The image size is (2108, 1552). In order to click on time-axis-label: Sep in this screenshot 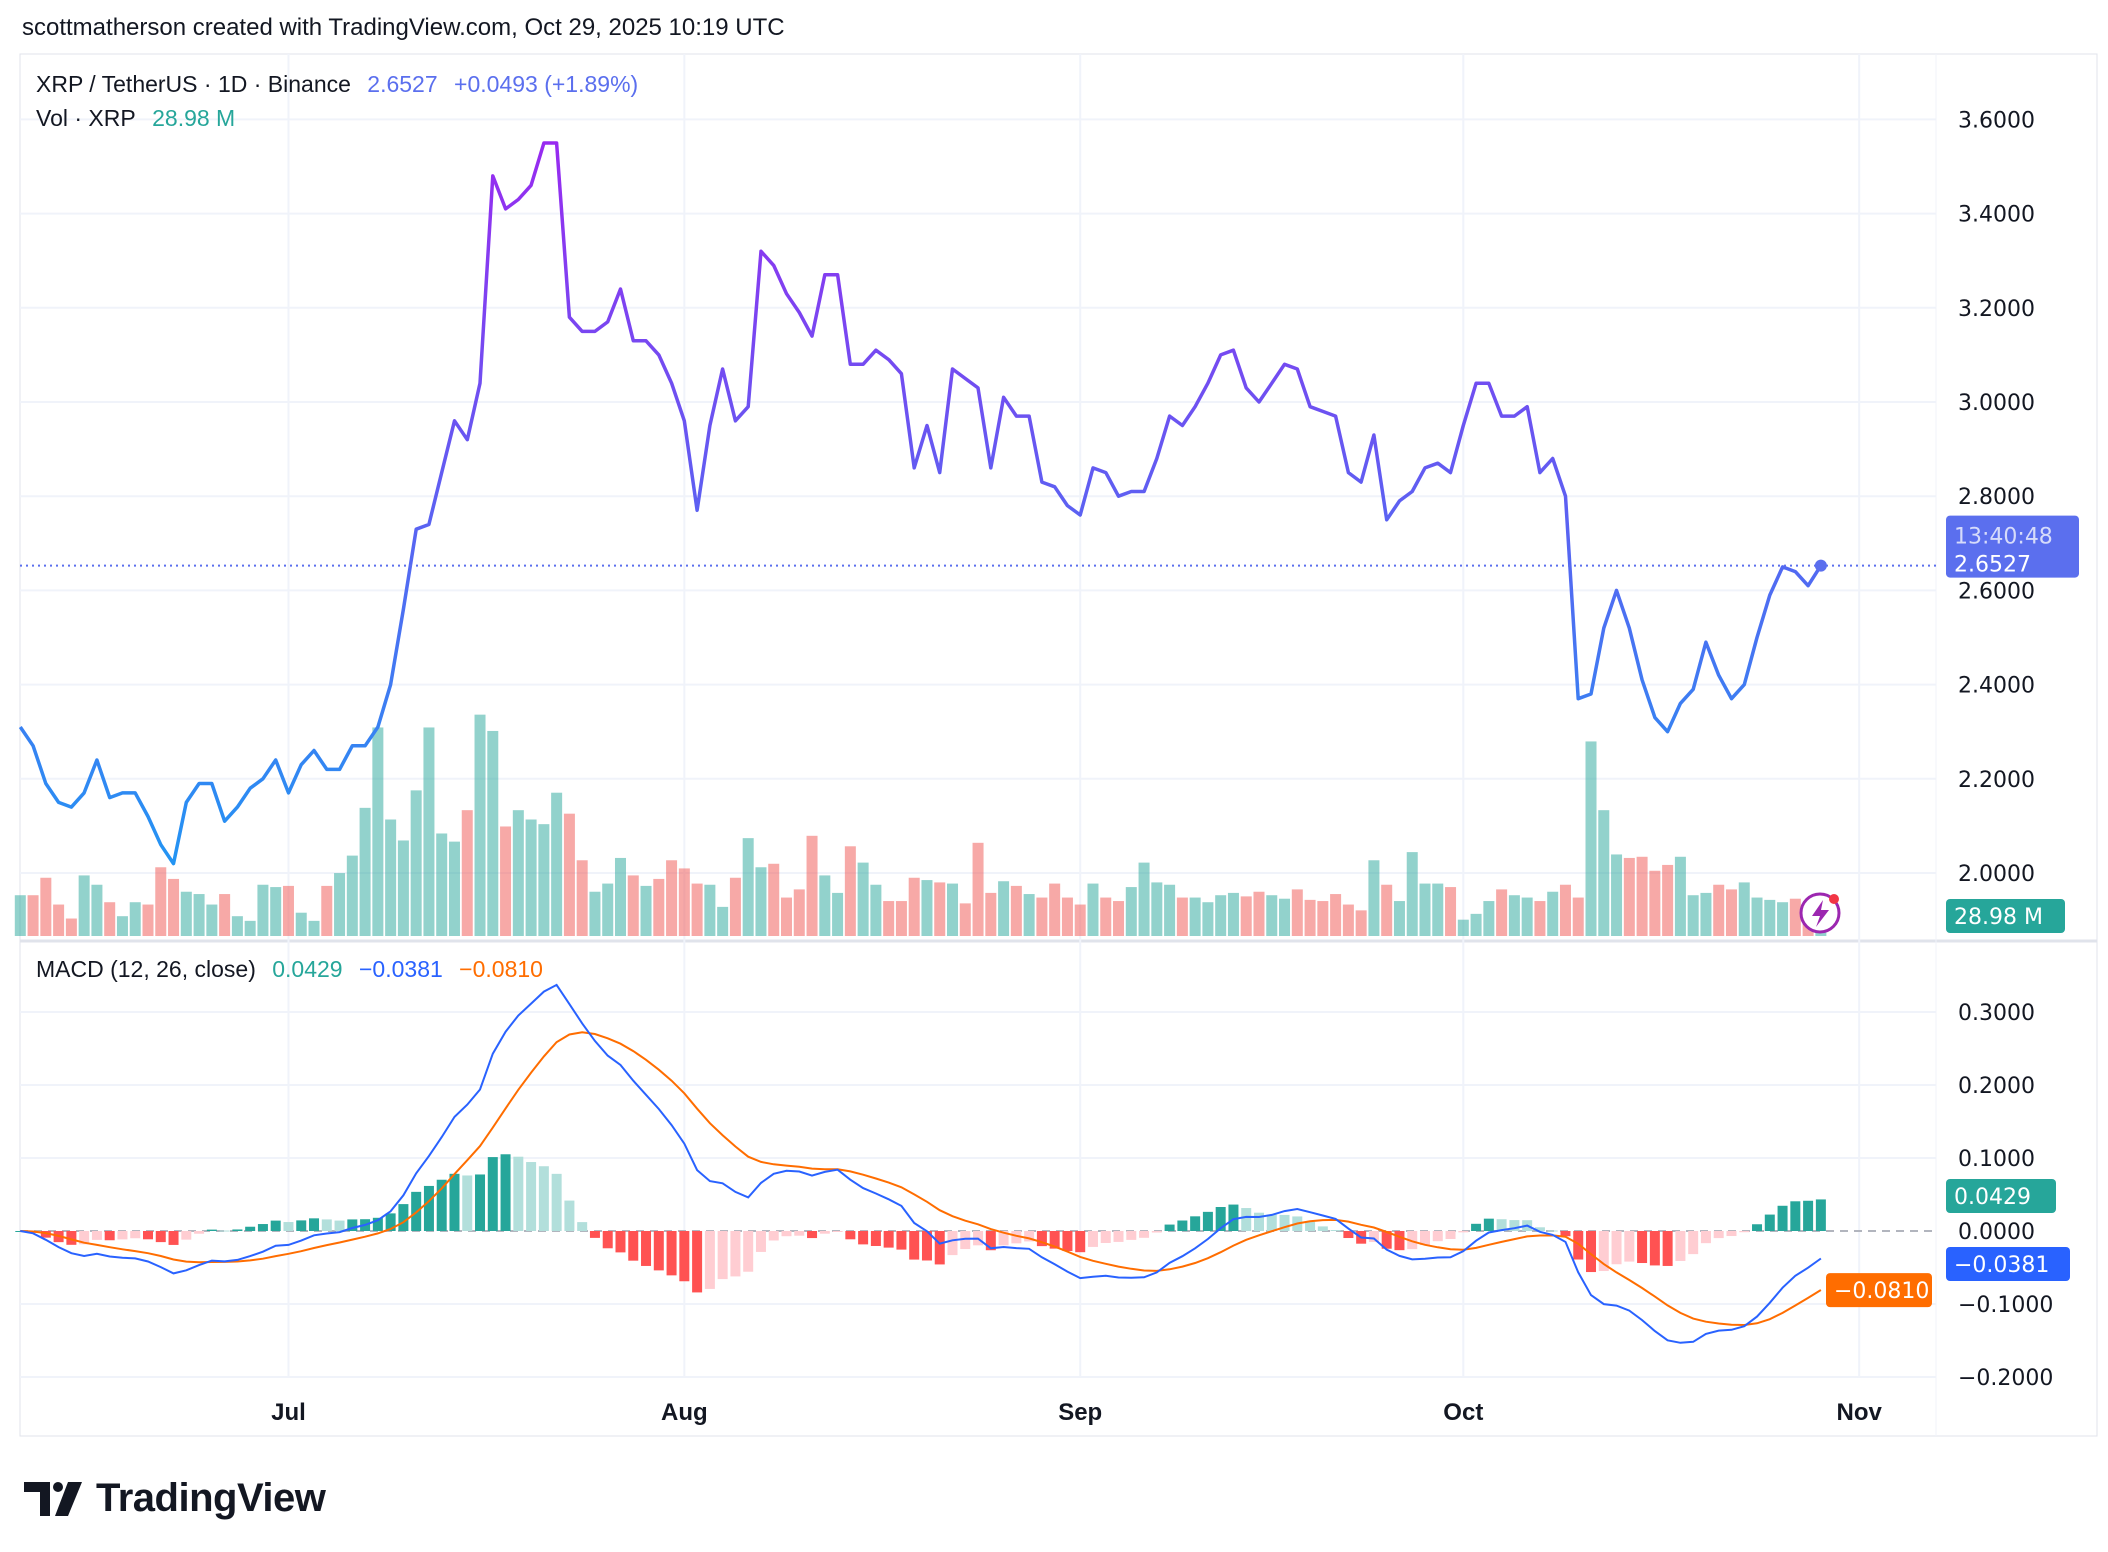, I will do `click(1080, 1412)`.